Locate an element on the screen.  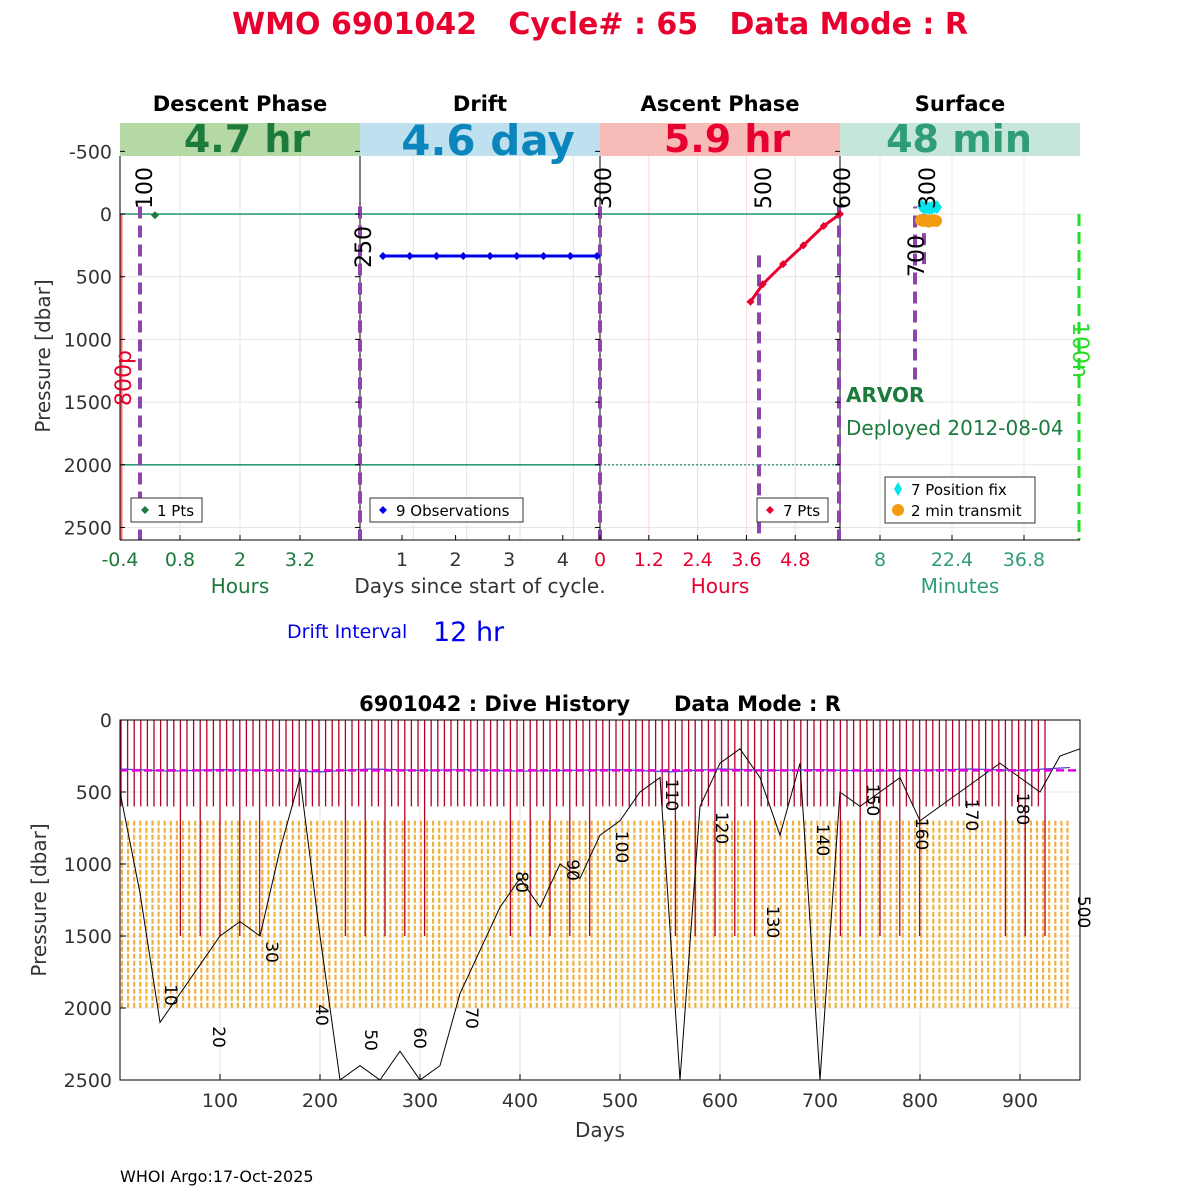
legend-ascent: 7 Pts is located at coordinates (792, 510).